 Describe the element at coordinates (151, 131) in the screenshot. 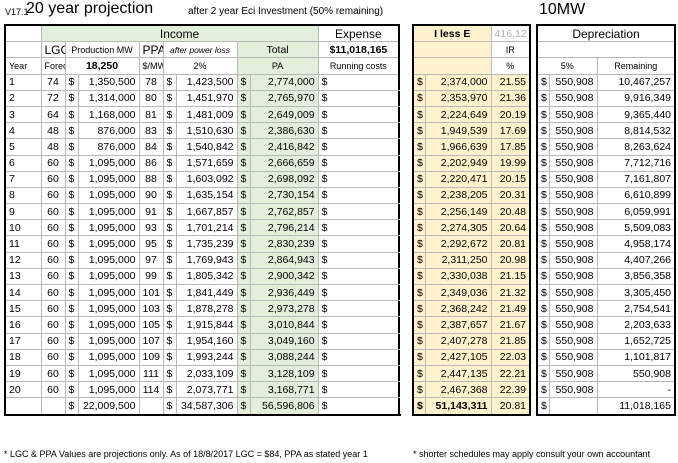

I see `ppa-cell: 83` at that location.